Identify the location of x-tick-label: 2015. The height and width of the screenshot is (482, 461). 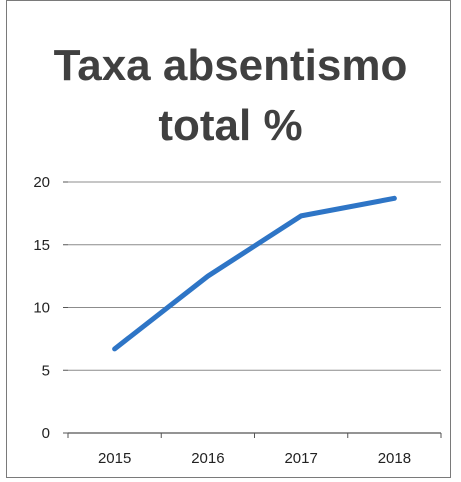
(114, 458).